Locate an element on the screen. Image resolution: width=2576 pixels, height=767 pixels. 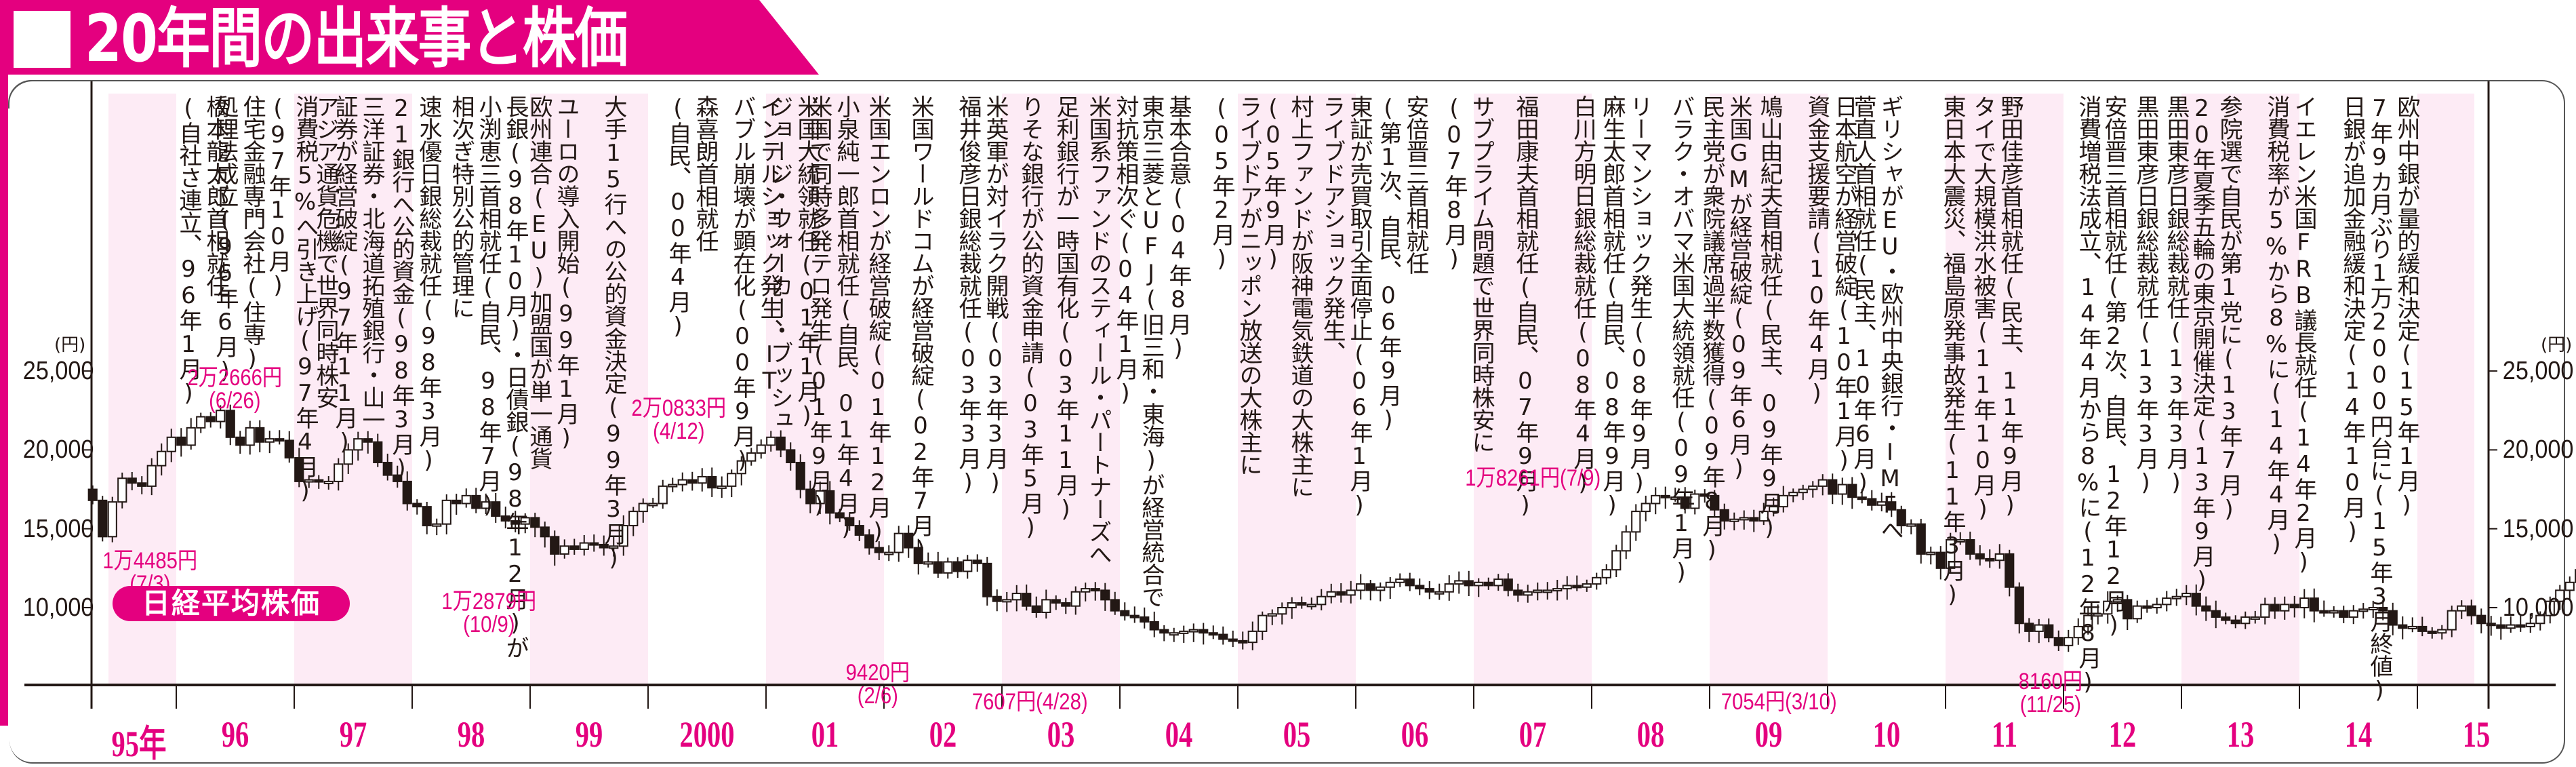
event-text: 福田康夫首相就任(自民、07年9月) is located at coordinates (1525, 306).